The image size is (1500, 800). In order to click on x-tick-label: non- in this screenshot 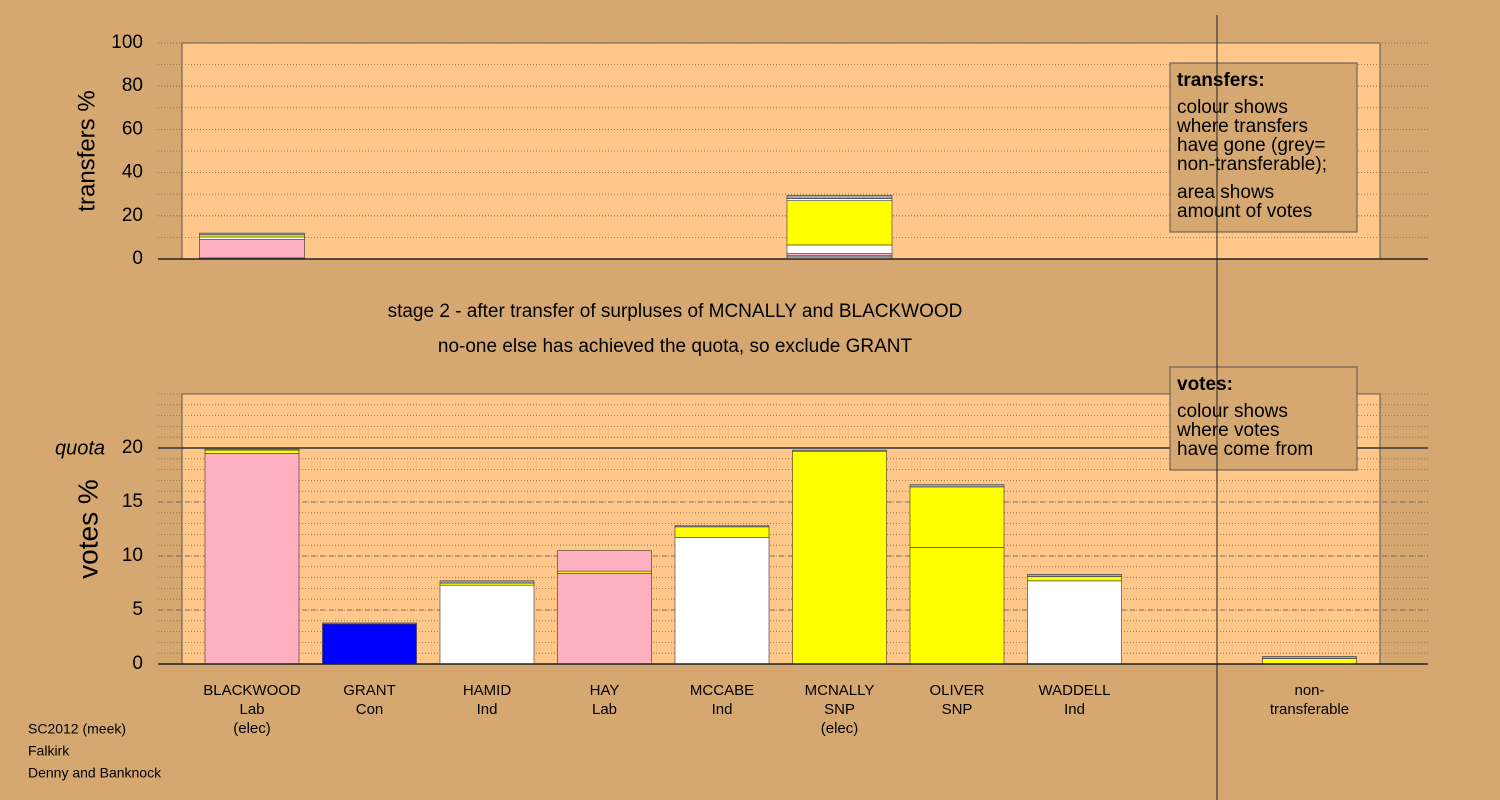, I will do `click(1309, 690)`.